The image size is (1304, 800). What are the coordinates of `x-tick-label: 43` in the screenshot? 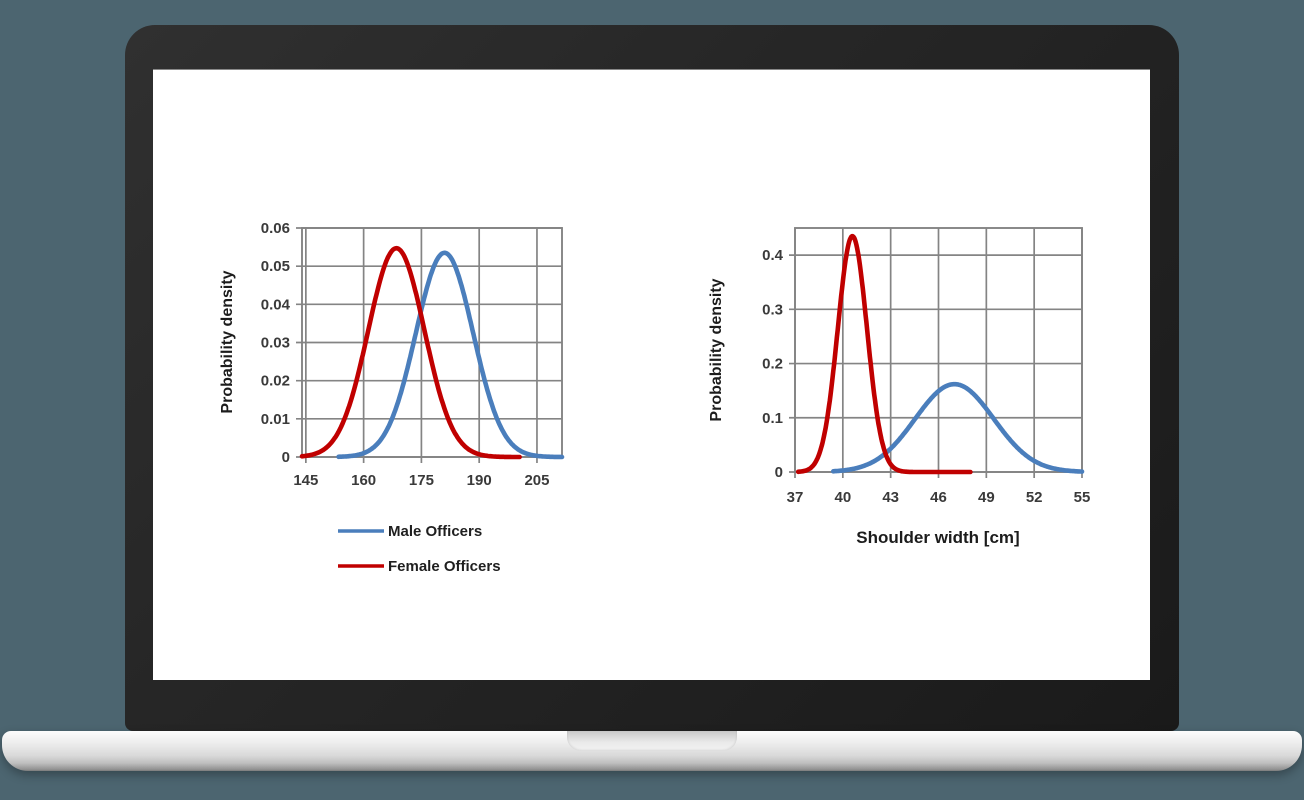 It's located at (890, 497).